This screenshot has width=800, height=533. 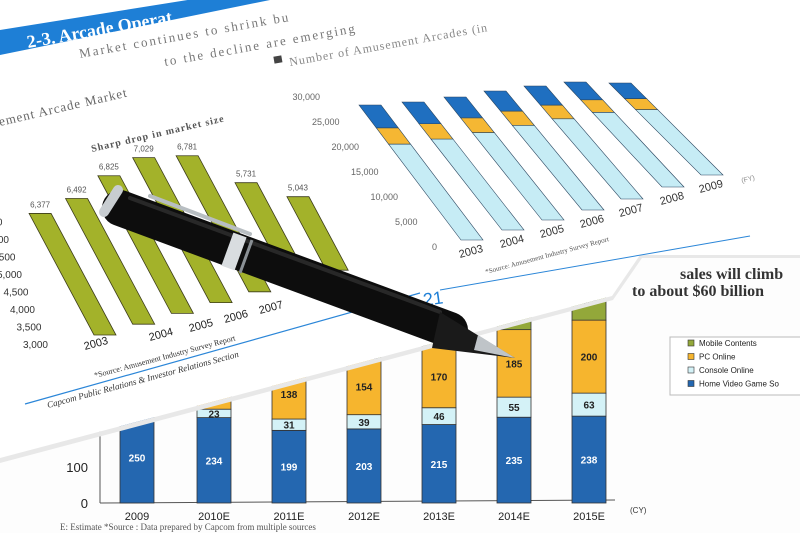 What do you see at coordinates (494, 346) in the screenshot?
I see `pen-tip` at bounding box center [494, 346].